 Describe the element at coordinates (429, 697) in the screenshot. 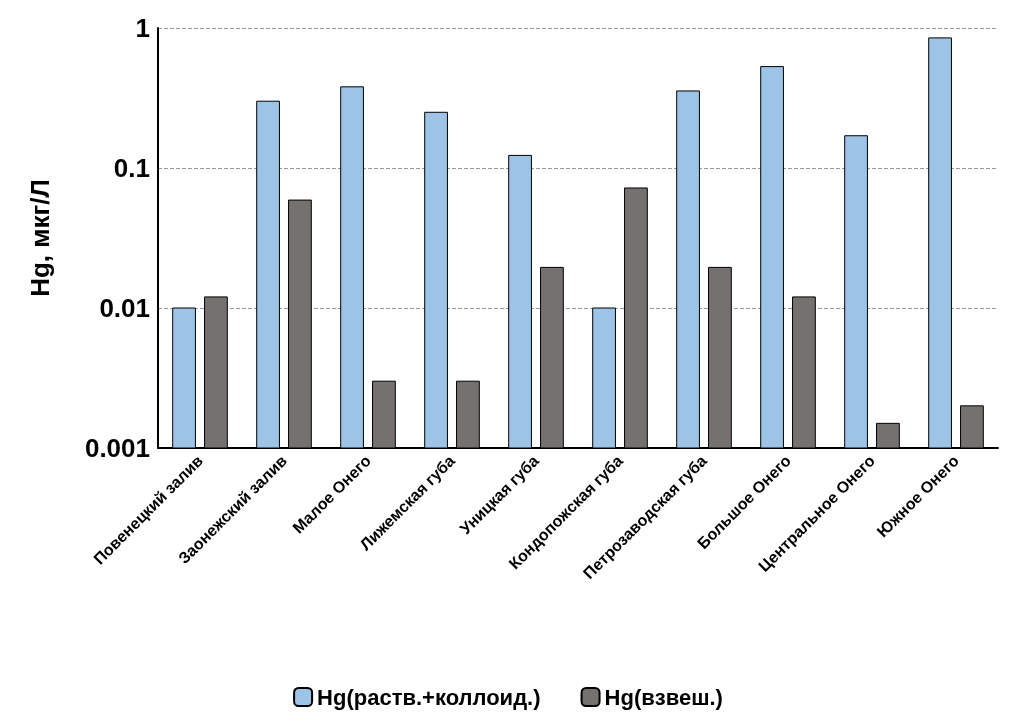

I see `legend-label: Hg(раств.+коллоид.)` at that location.